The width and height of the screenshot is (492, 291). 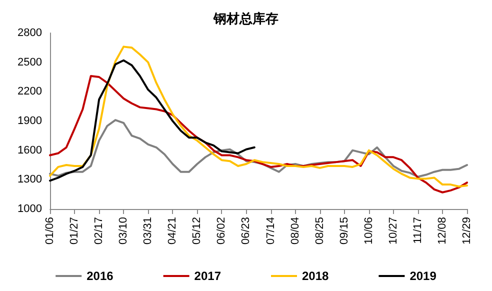 What do you see at coordinates (172, 231) in the screenshot?
I see `x-tick-label: 04/21` at bounding box center [172, 231].